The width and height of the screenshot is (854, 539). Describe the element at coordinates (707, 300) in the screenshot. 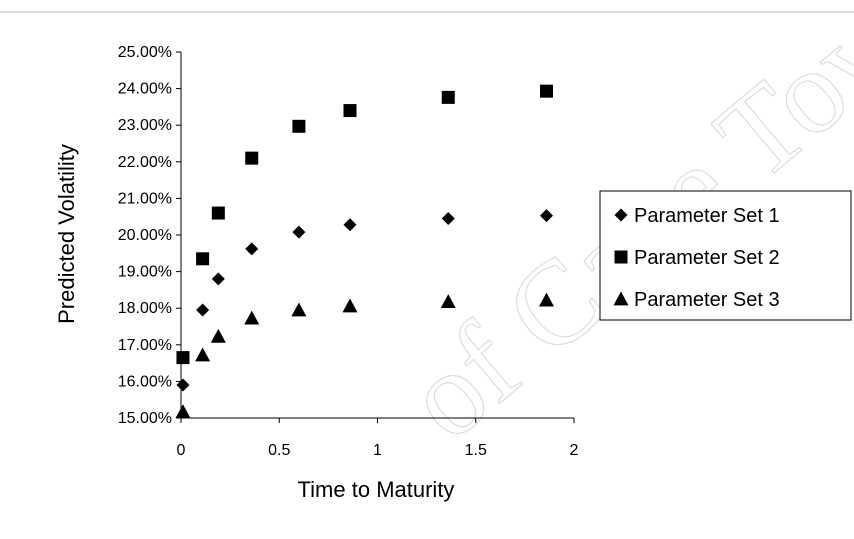

I see `legend-label-series-3: Parameter Set 3` at that location.